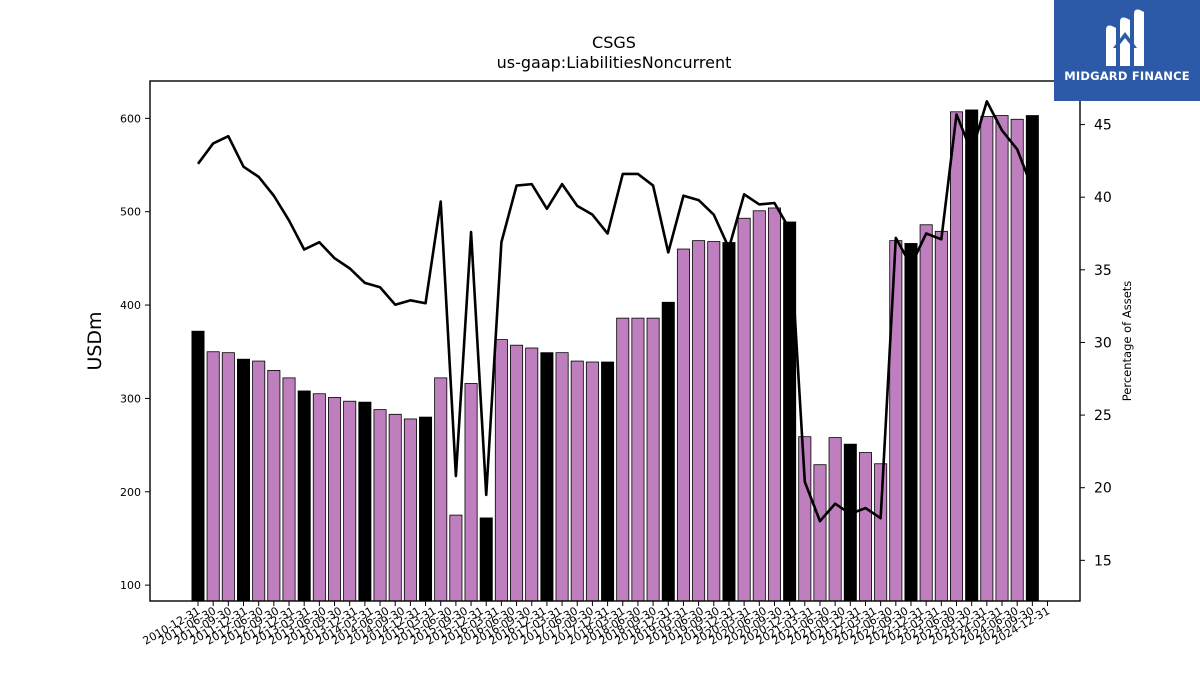  What do you see at coordinates (614, 62) in the screenshot?
I see `chart-subtitle: us-gaap:LiabilitiesNoncurrent` at bounding box center [614, 62].